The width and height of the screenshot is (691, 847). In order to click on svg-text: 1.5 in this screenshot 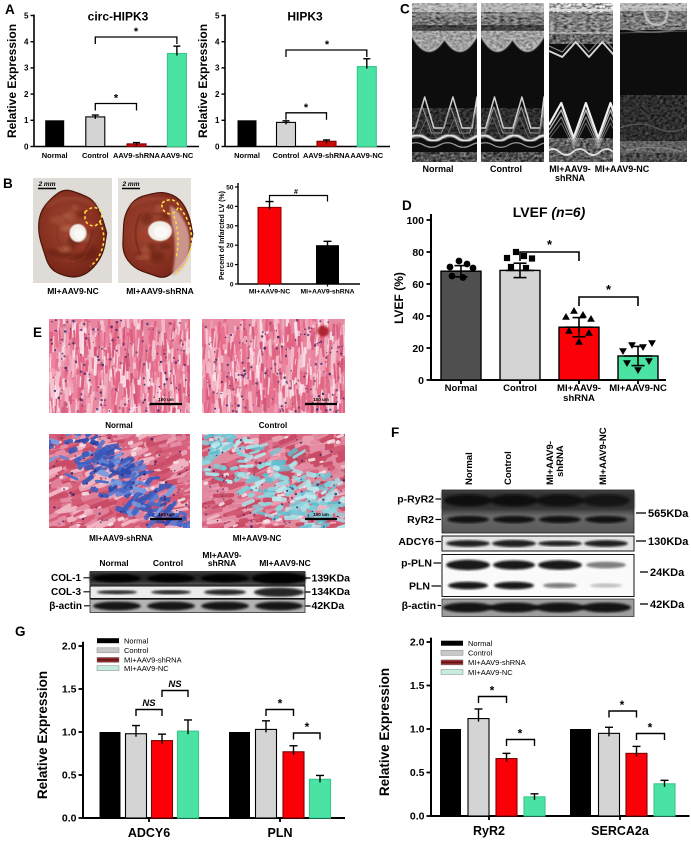, I will do `click(69, 690)`.